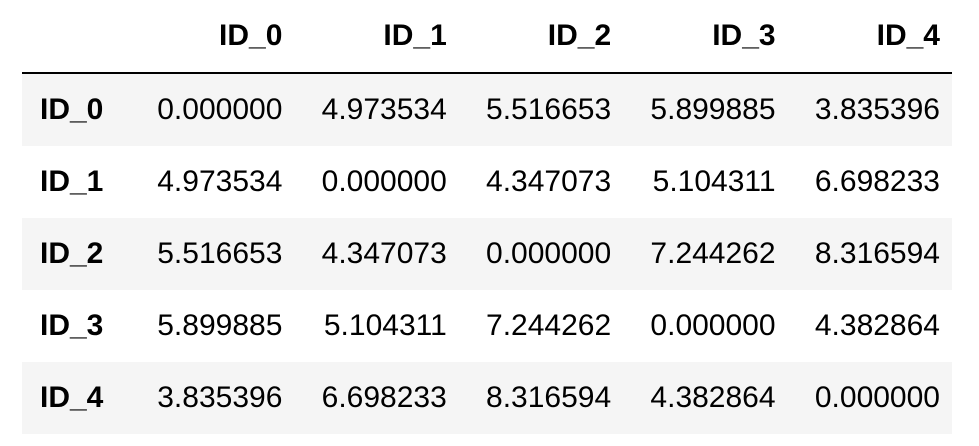 The height and width of the screenshot is (446, 979). Describe the element at coordinates (705, 37) in the screenshot. I see `column-header-id-3: ID_3` at that location.